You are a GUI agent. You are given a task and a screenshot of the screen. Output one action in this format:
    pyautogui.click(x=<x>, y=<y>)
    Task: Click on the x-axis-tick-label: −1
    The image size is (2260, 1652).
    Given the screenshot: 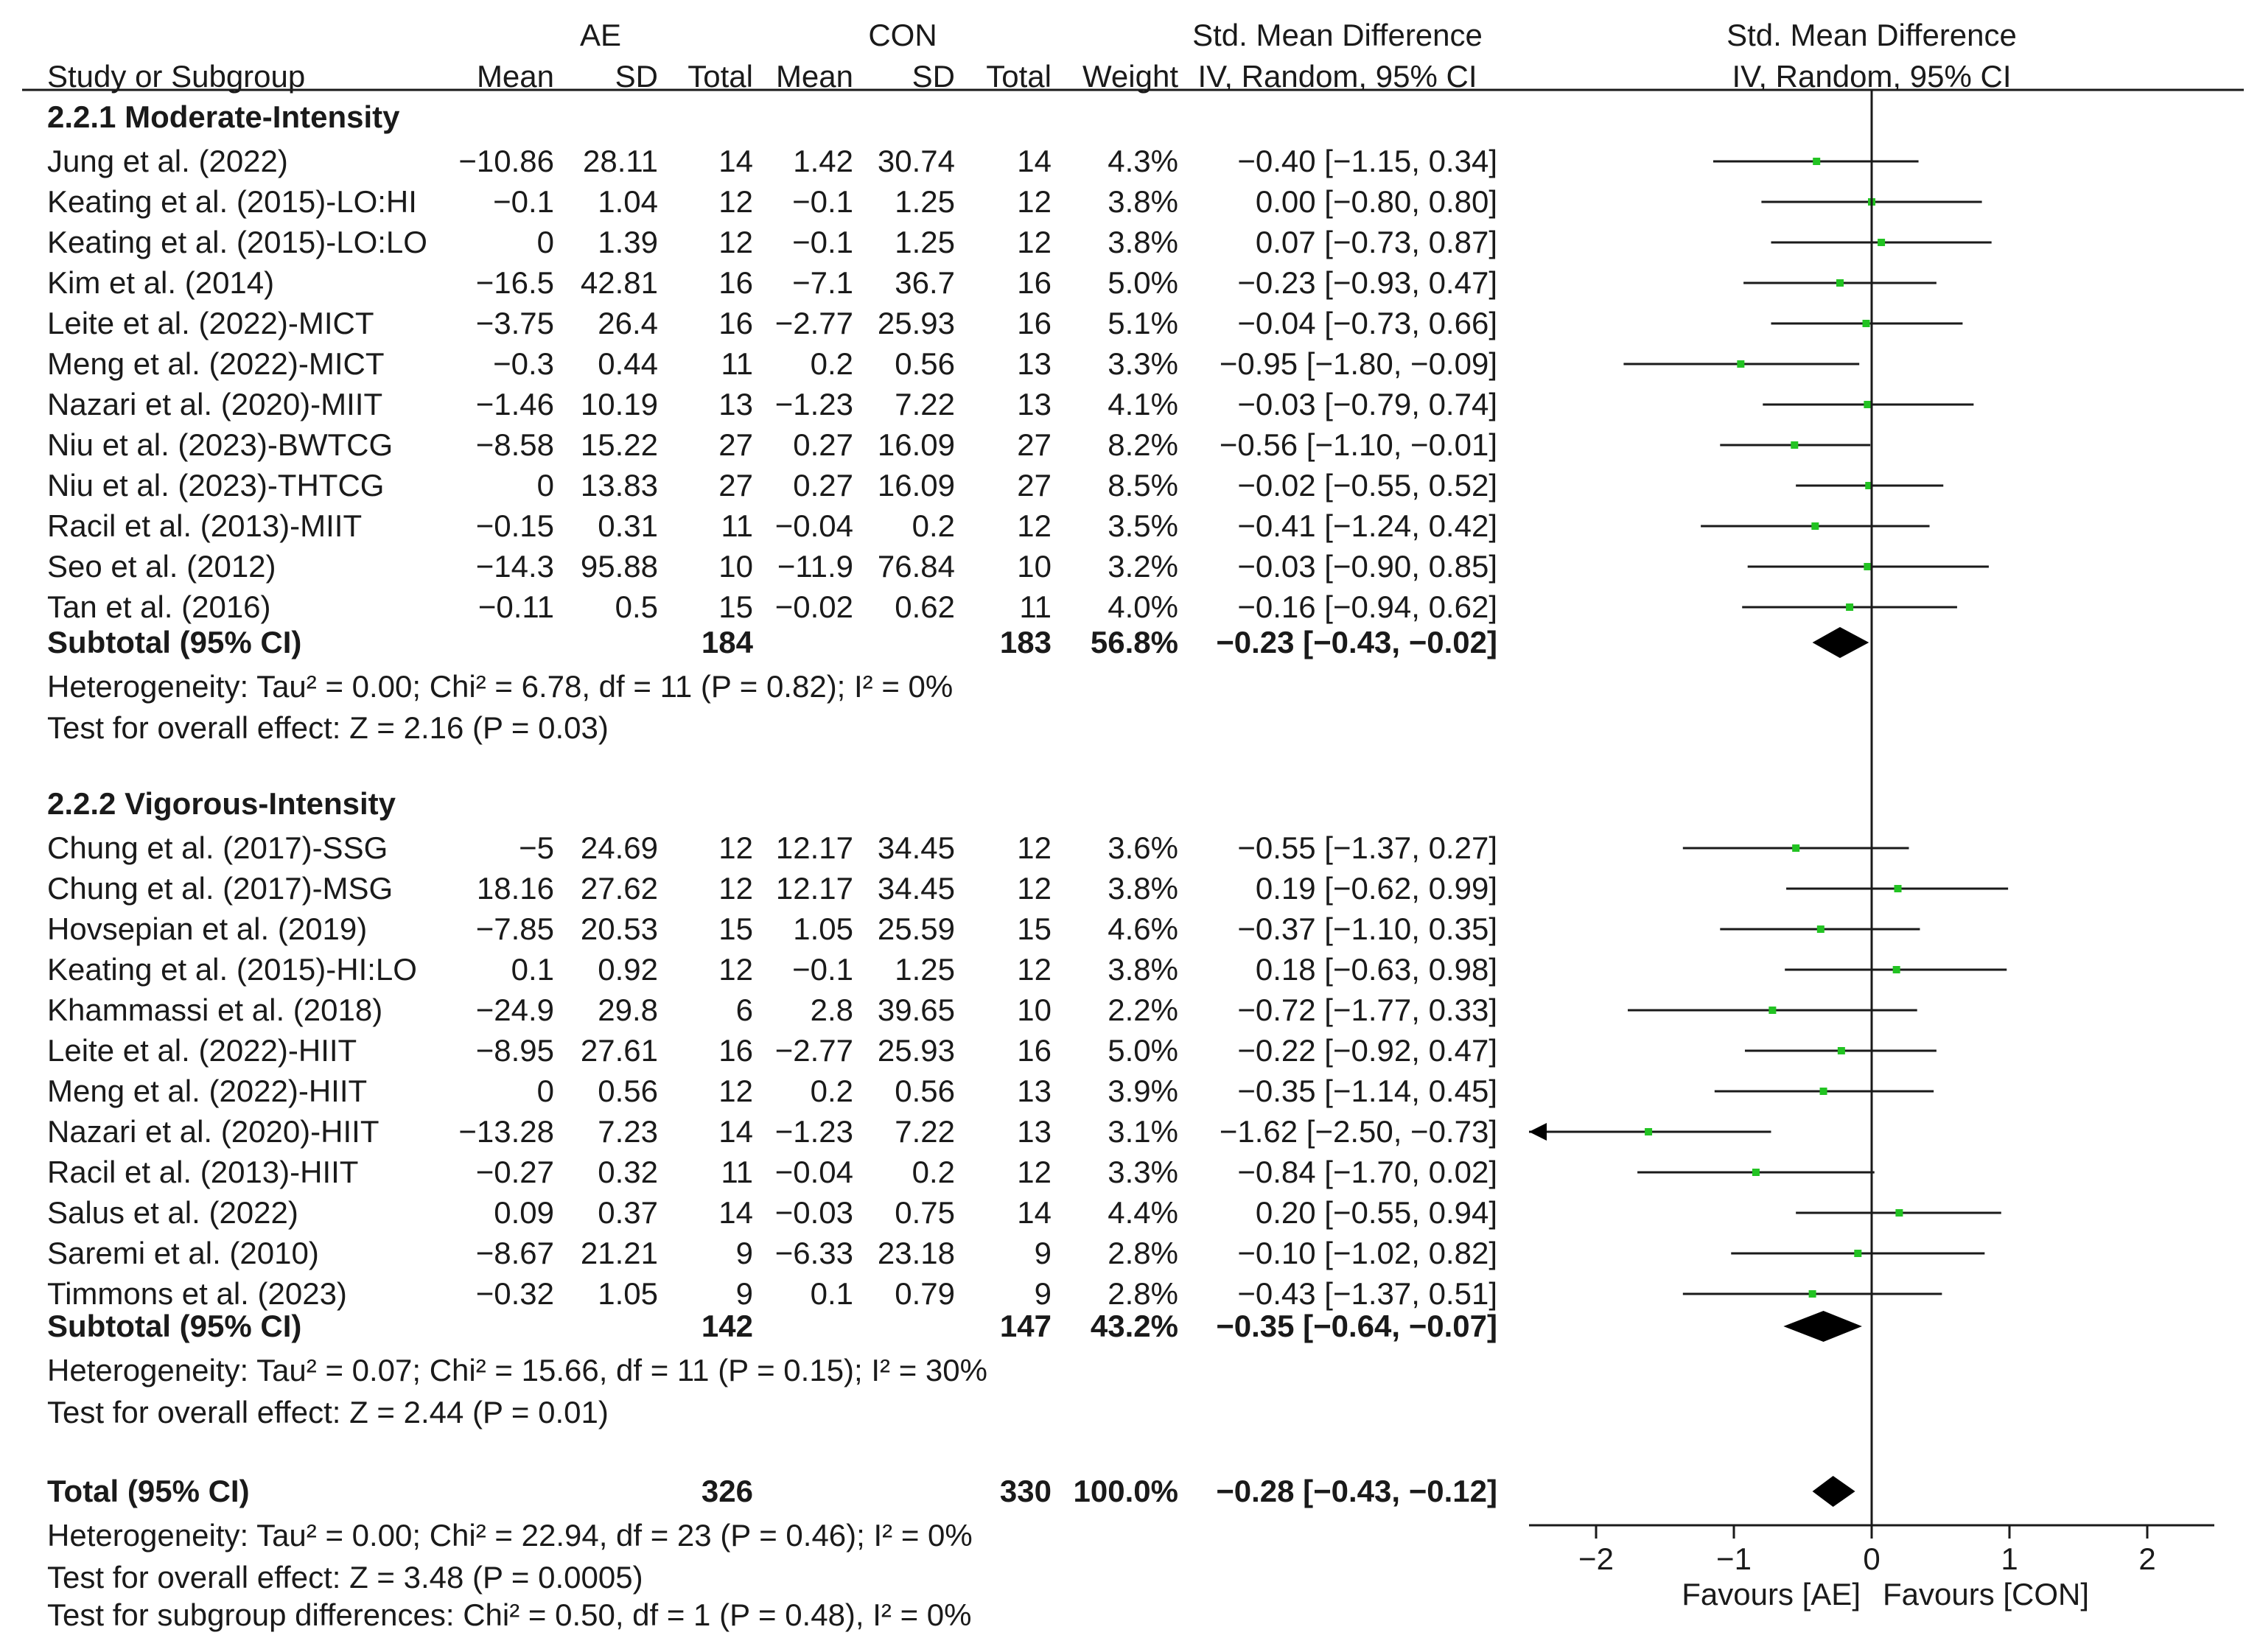 What is the action you would take?
    pyautogui.click(x=1734, y=1558)
    